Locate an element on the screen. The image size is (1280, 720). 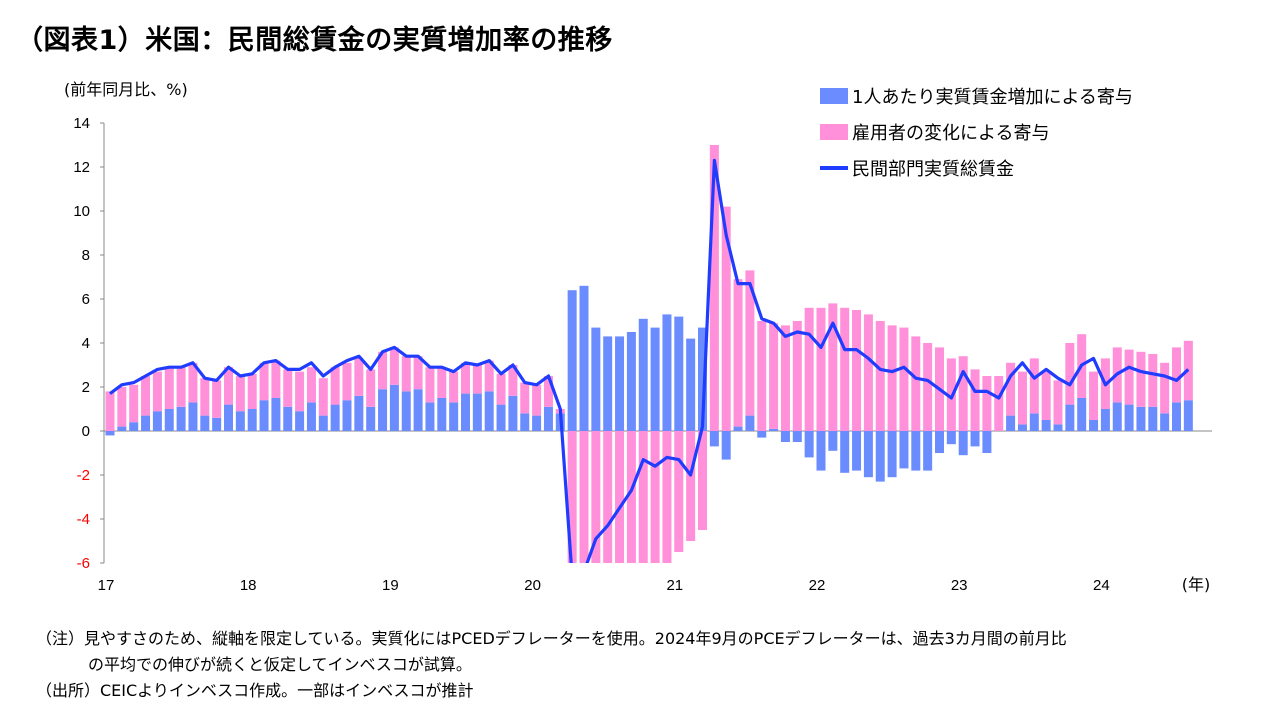
x-tick-label: 20 is located at coordinates (532, 585).